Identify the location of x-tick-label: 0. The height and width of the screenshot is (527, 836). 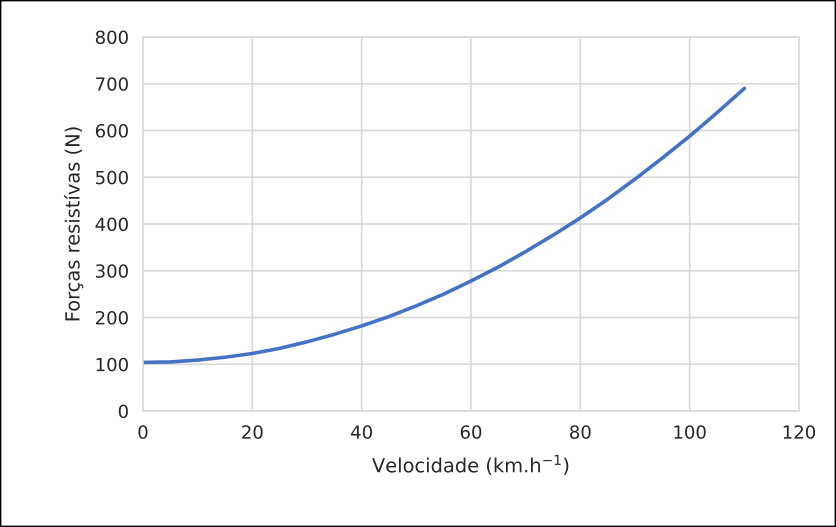
(143, 432).